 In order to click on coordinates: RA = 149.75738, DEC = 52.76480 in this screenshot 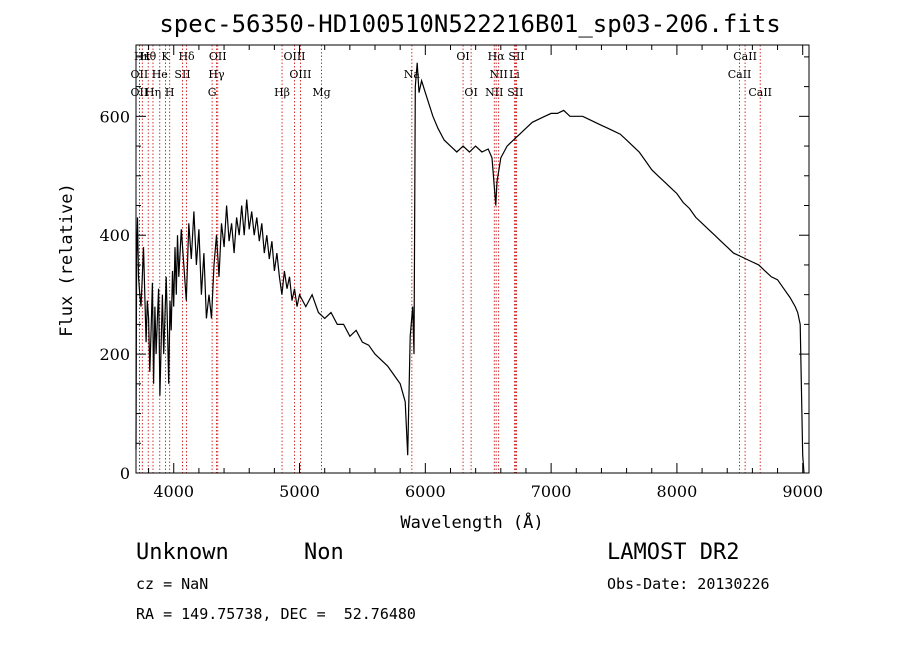, I will do `click(276, 614)`.